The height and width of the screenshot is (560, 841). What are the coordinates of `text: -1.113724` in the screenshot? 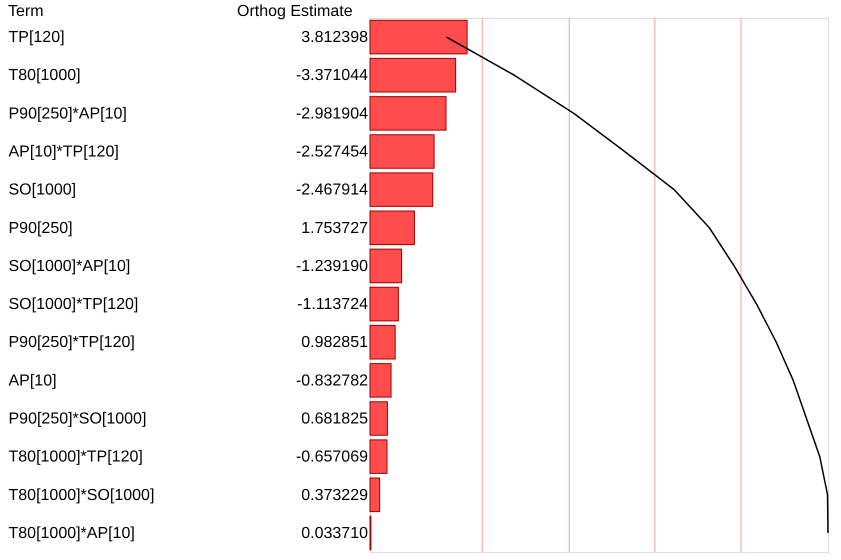 It's located at (332, 305).